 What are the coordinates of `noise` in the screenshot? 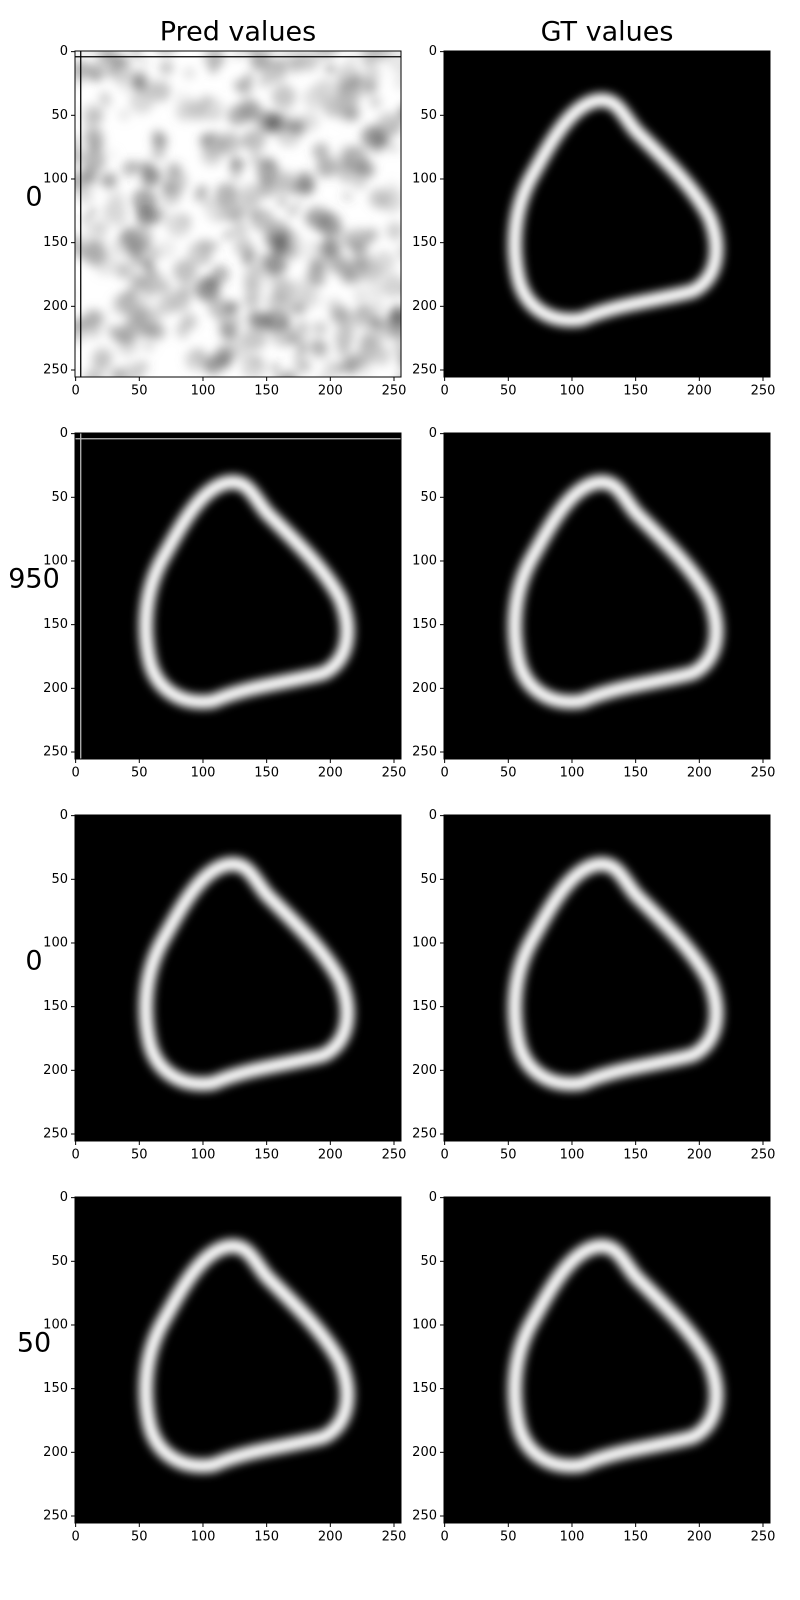 It's located at (238, 214).